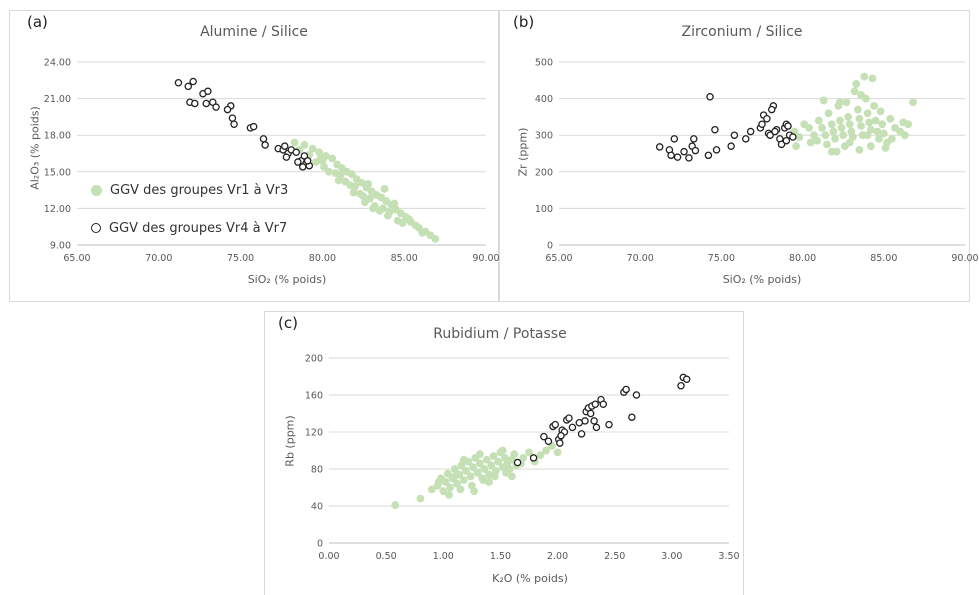 The height and width of the screenshot is (595, 979). I want to click on x-tick-label: 1.50, so click(500, 556).